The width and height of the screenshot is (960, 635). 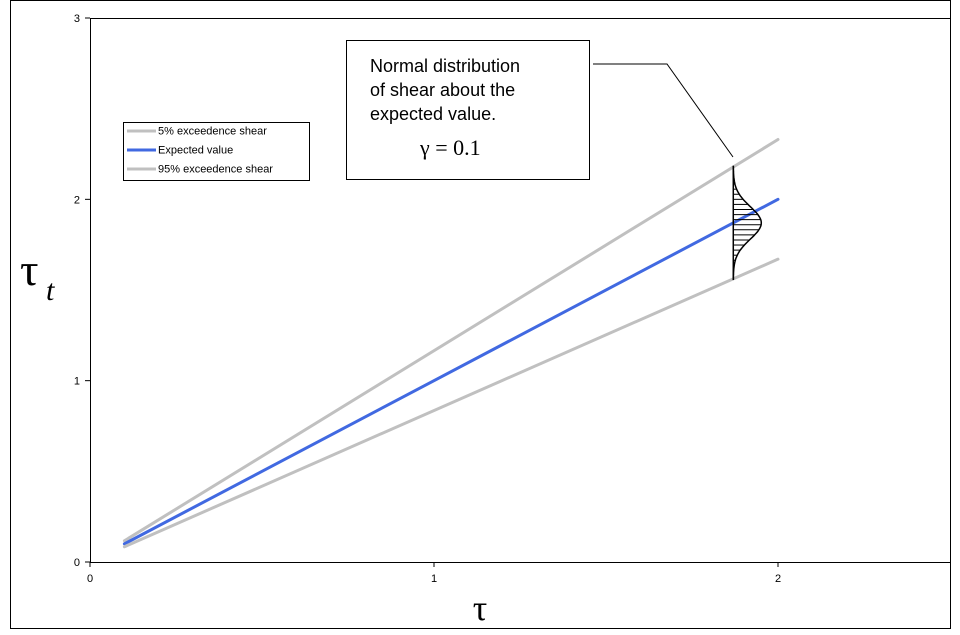 I want to click on y-tick-label-0: 0, so click(x=77, y=563).